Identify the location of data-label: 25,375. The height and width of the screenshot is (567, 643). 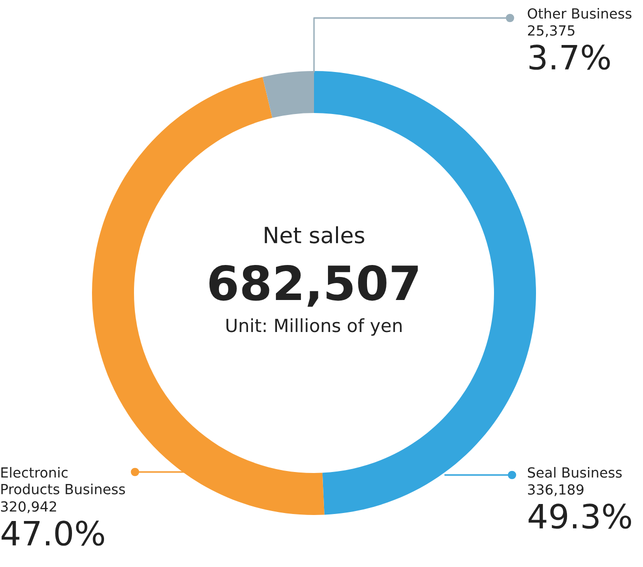
(551, 31).